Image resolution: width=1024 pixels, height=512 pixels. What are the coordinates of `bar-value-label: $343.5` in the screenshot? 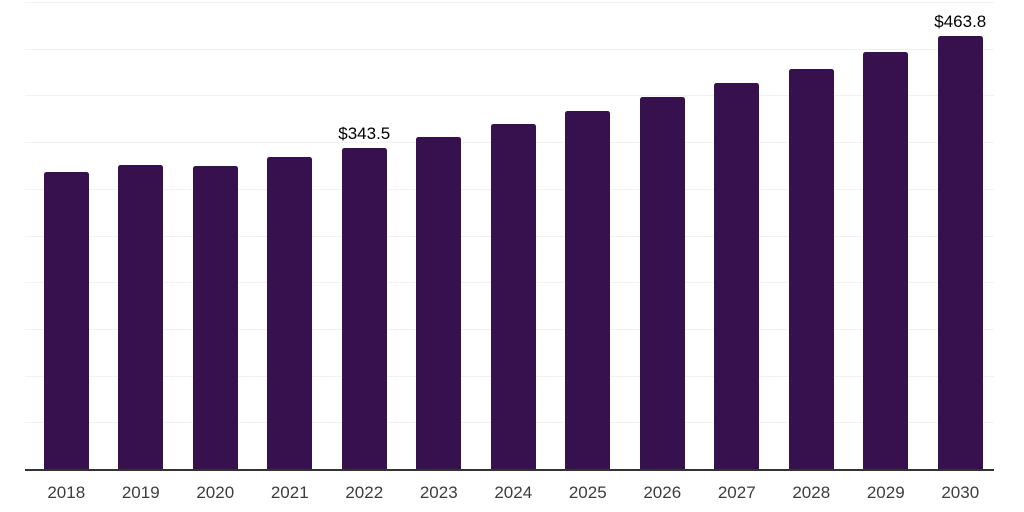 It's located at (364, 134).